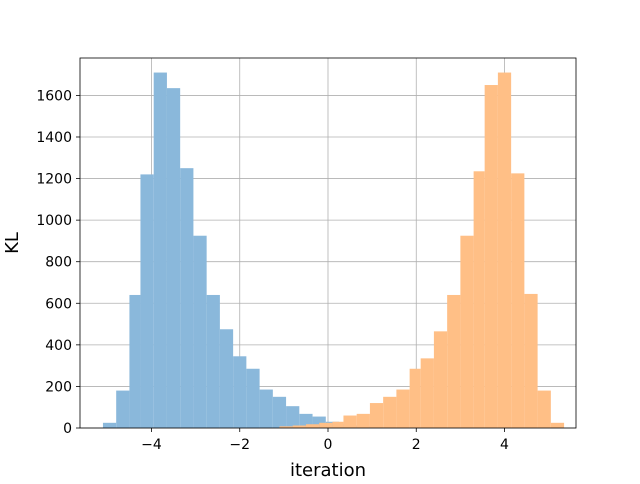 The width and height of the screenshot is (640, 484). Describe the element at coordinates (58, 346) in the screenshot. I see `y-tick-label: 400` at that location.